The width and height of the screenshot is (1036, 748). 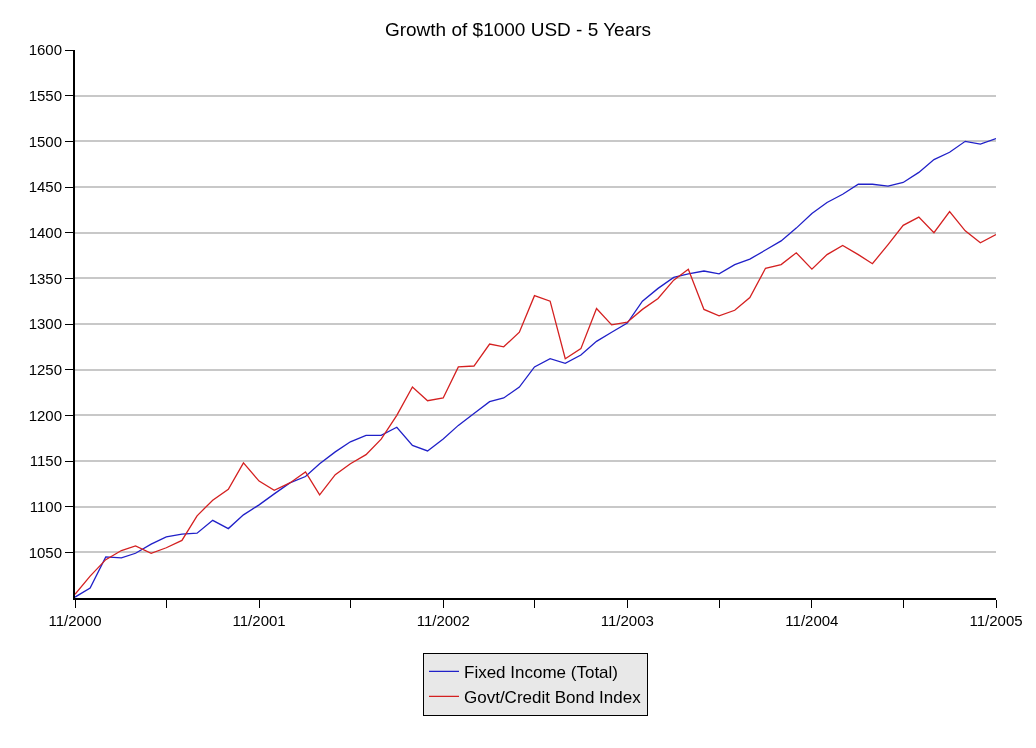 What do you see at coordinates (996, 620) in the screenshot?
I see `x-tick-label: 11/2005` at bounding box center [996, 620].